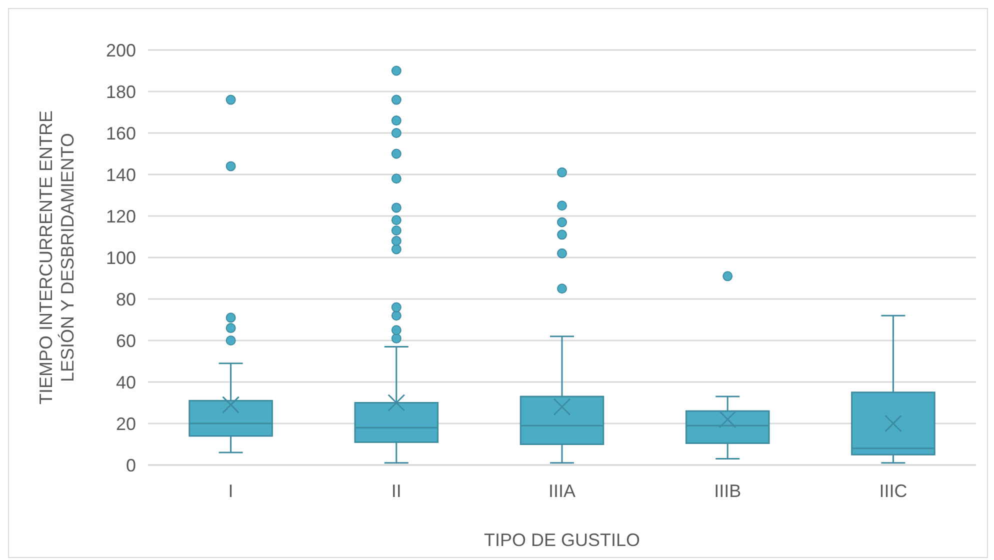 The width and height of the screenshot is (994, 560). What do you see at coordinates (126, 299) in the screenshot?
I see `y-tick-label: 80` at bounding box center [126, 299].